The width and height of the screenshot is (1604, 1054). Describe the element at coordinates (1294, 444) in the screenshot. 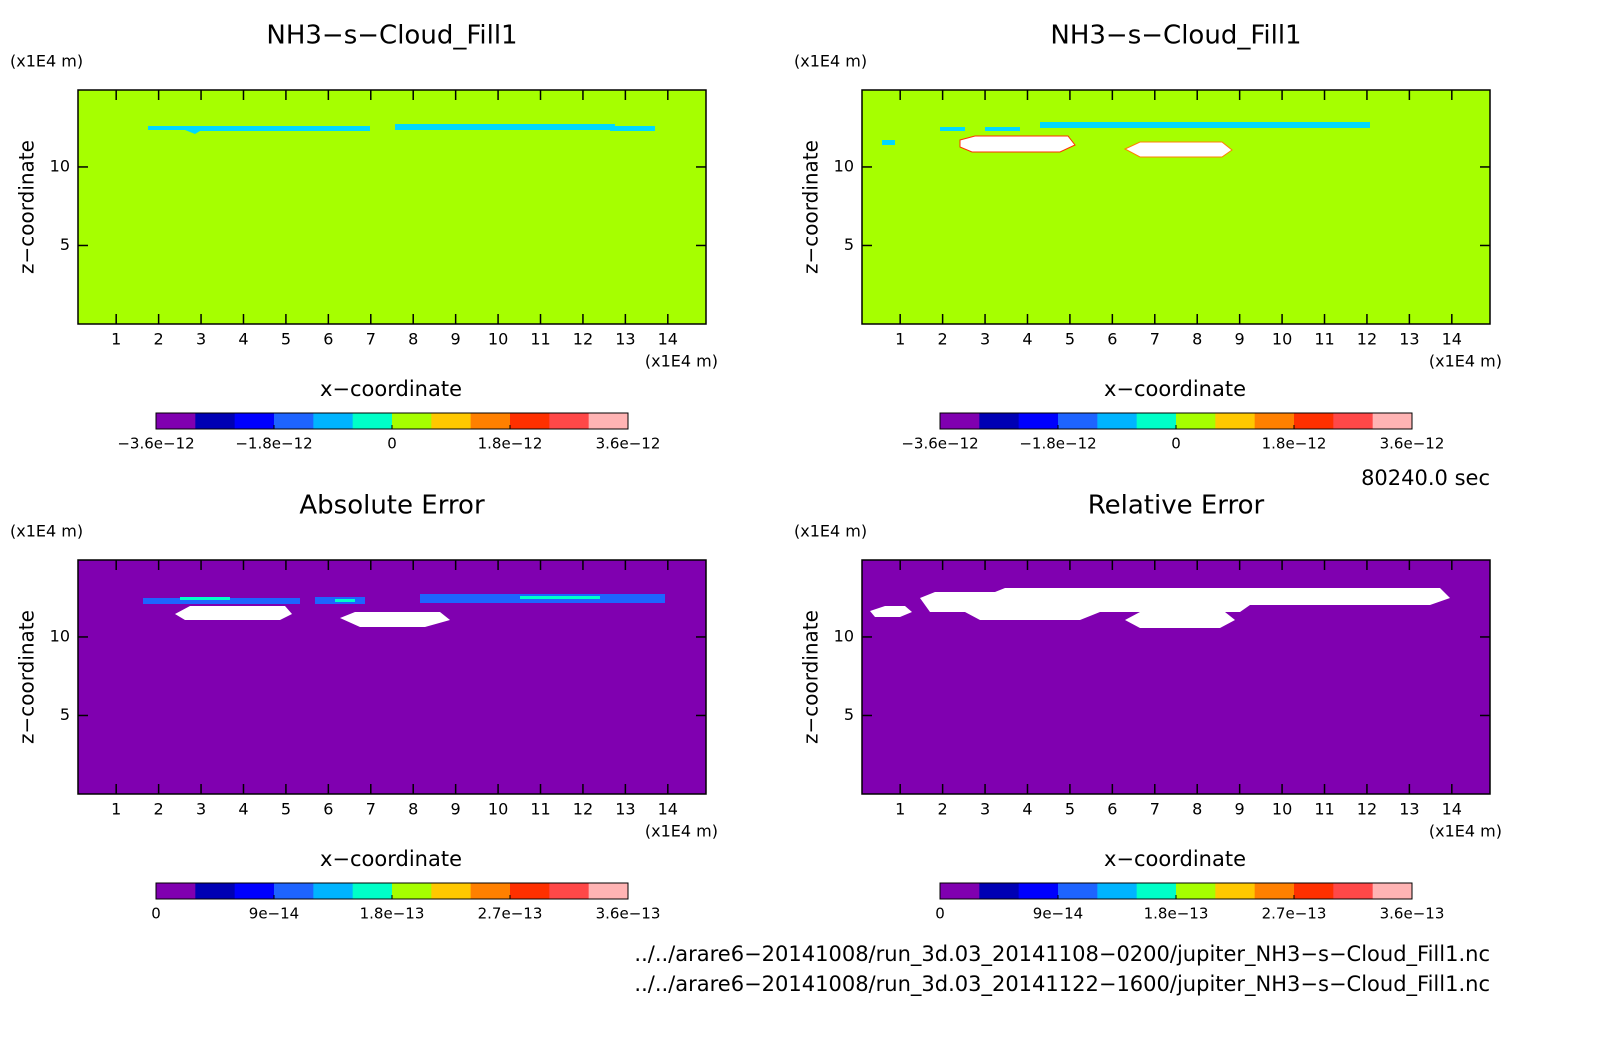

I see `colorbar-tick-label: 1.8e−12` at that location.